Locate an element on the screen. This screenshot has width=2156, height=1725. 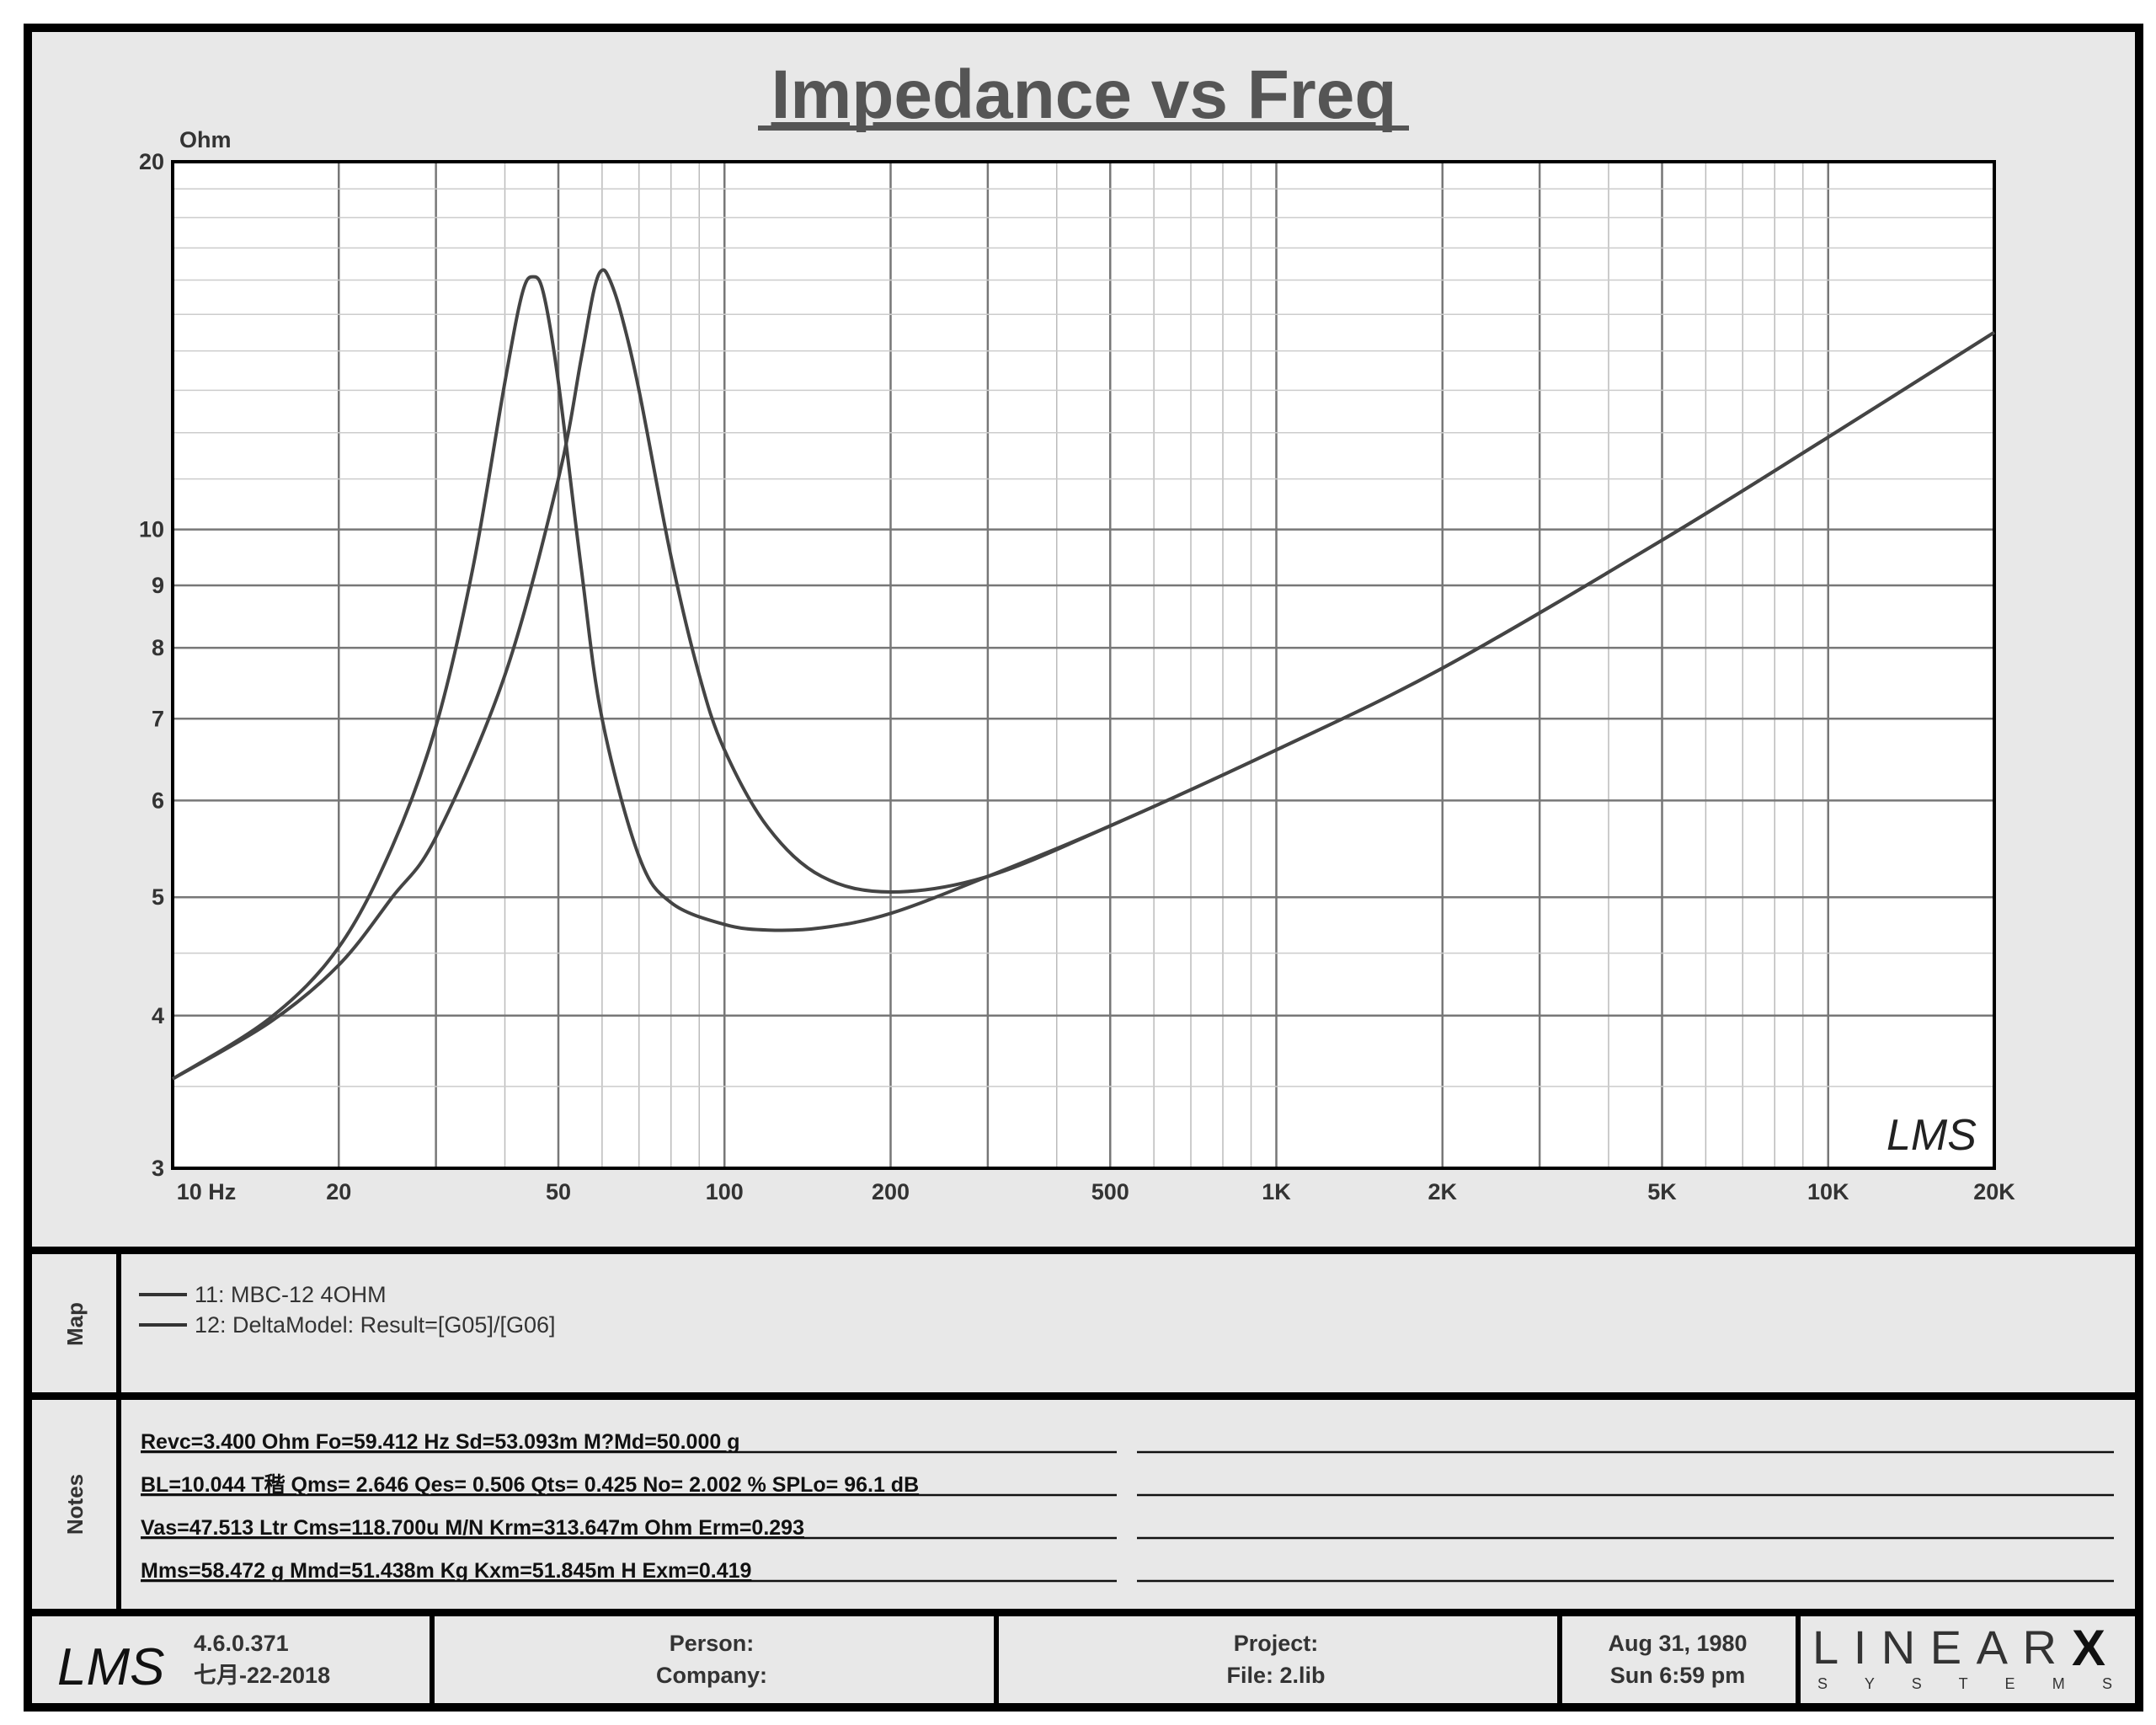
x-tick-label: 50 is located at coordinates (558, 1191).